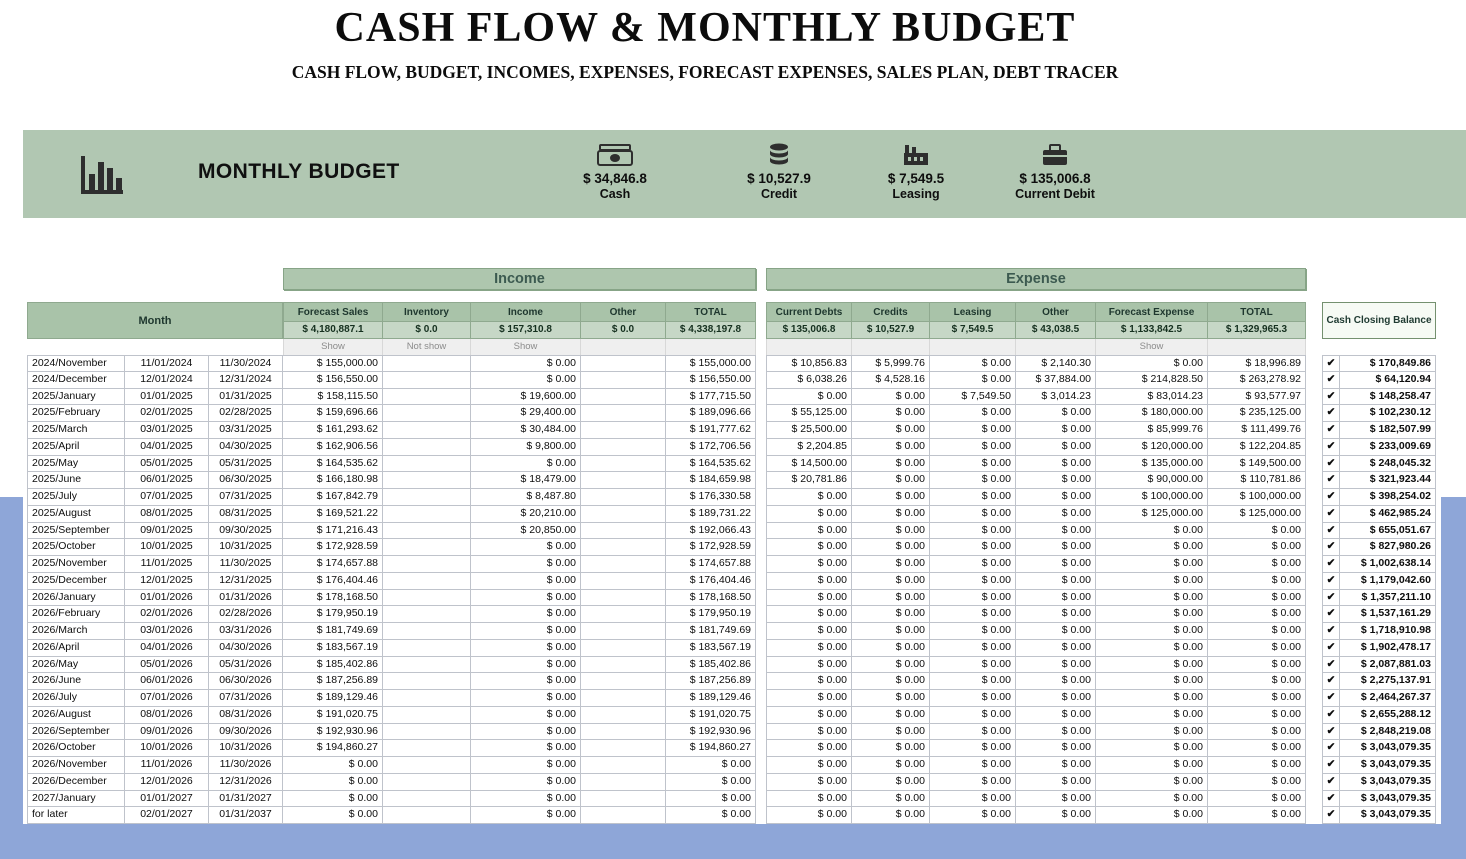 Image resolution: width=1466 pixels, height=859 pixels. Describe the element at coordinates (76, 614) in the screenshot. I see `month-cell: 2026/February` at that location.